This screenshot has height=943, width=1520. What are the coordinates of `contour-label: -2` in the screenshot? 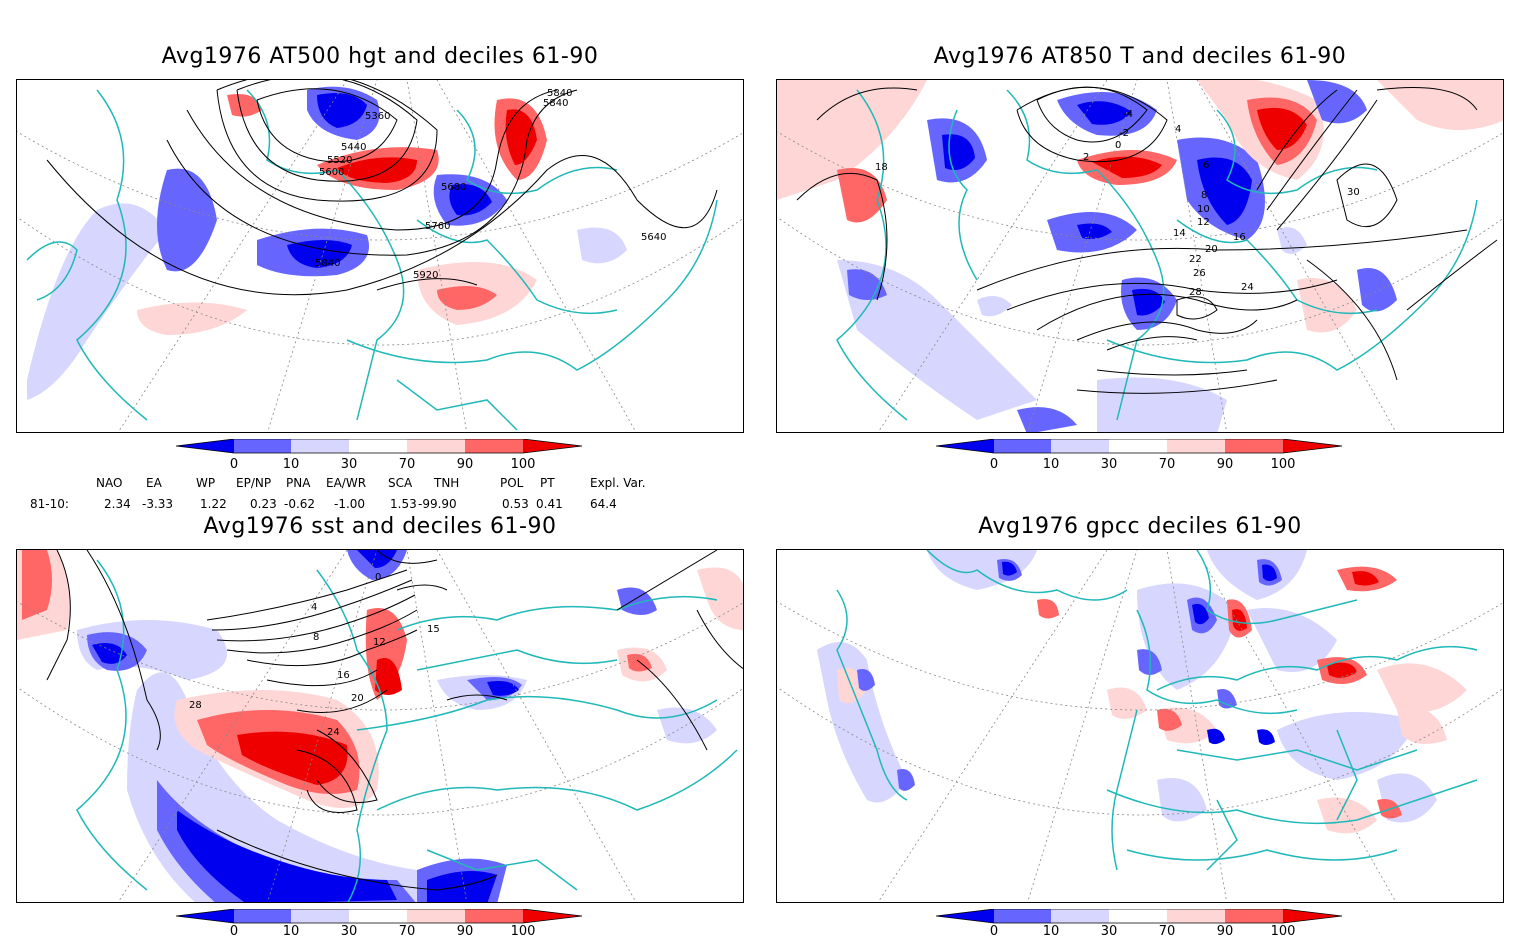 It's located at (1124, 133).